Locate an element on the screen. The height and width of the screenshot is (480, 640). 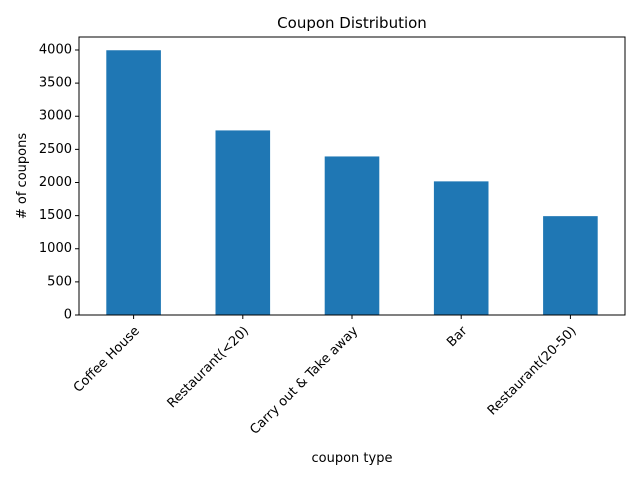
x-tick-label: Bar is located at coordinates (457, 336).